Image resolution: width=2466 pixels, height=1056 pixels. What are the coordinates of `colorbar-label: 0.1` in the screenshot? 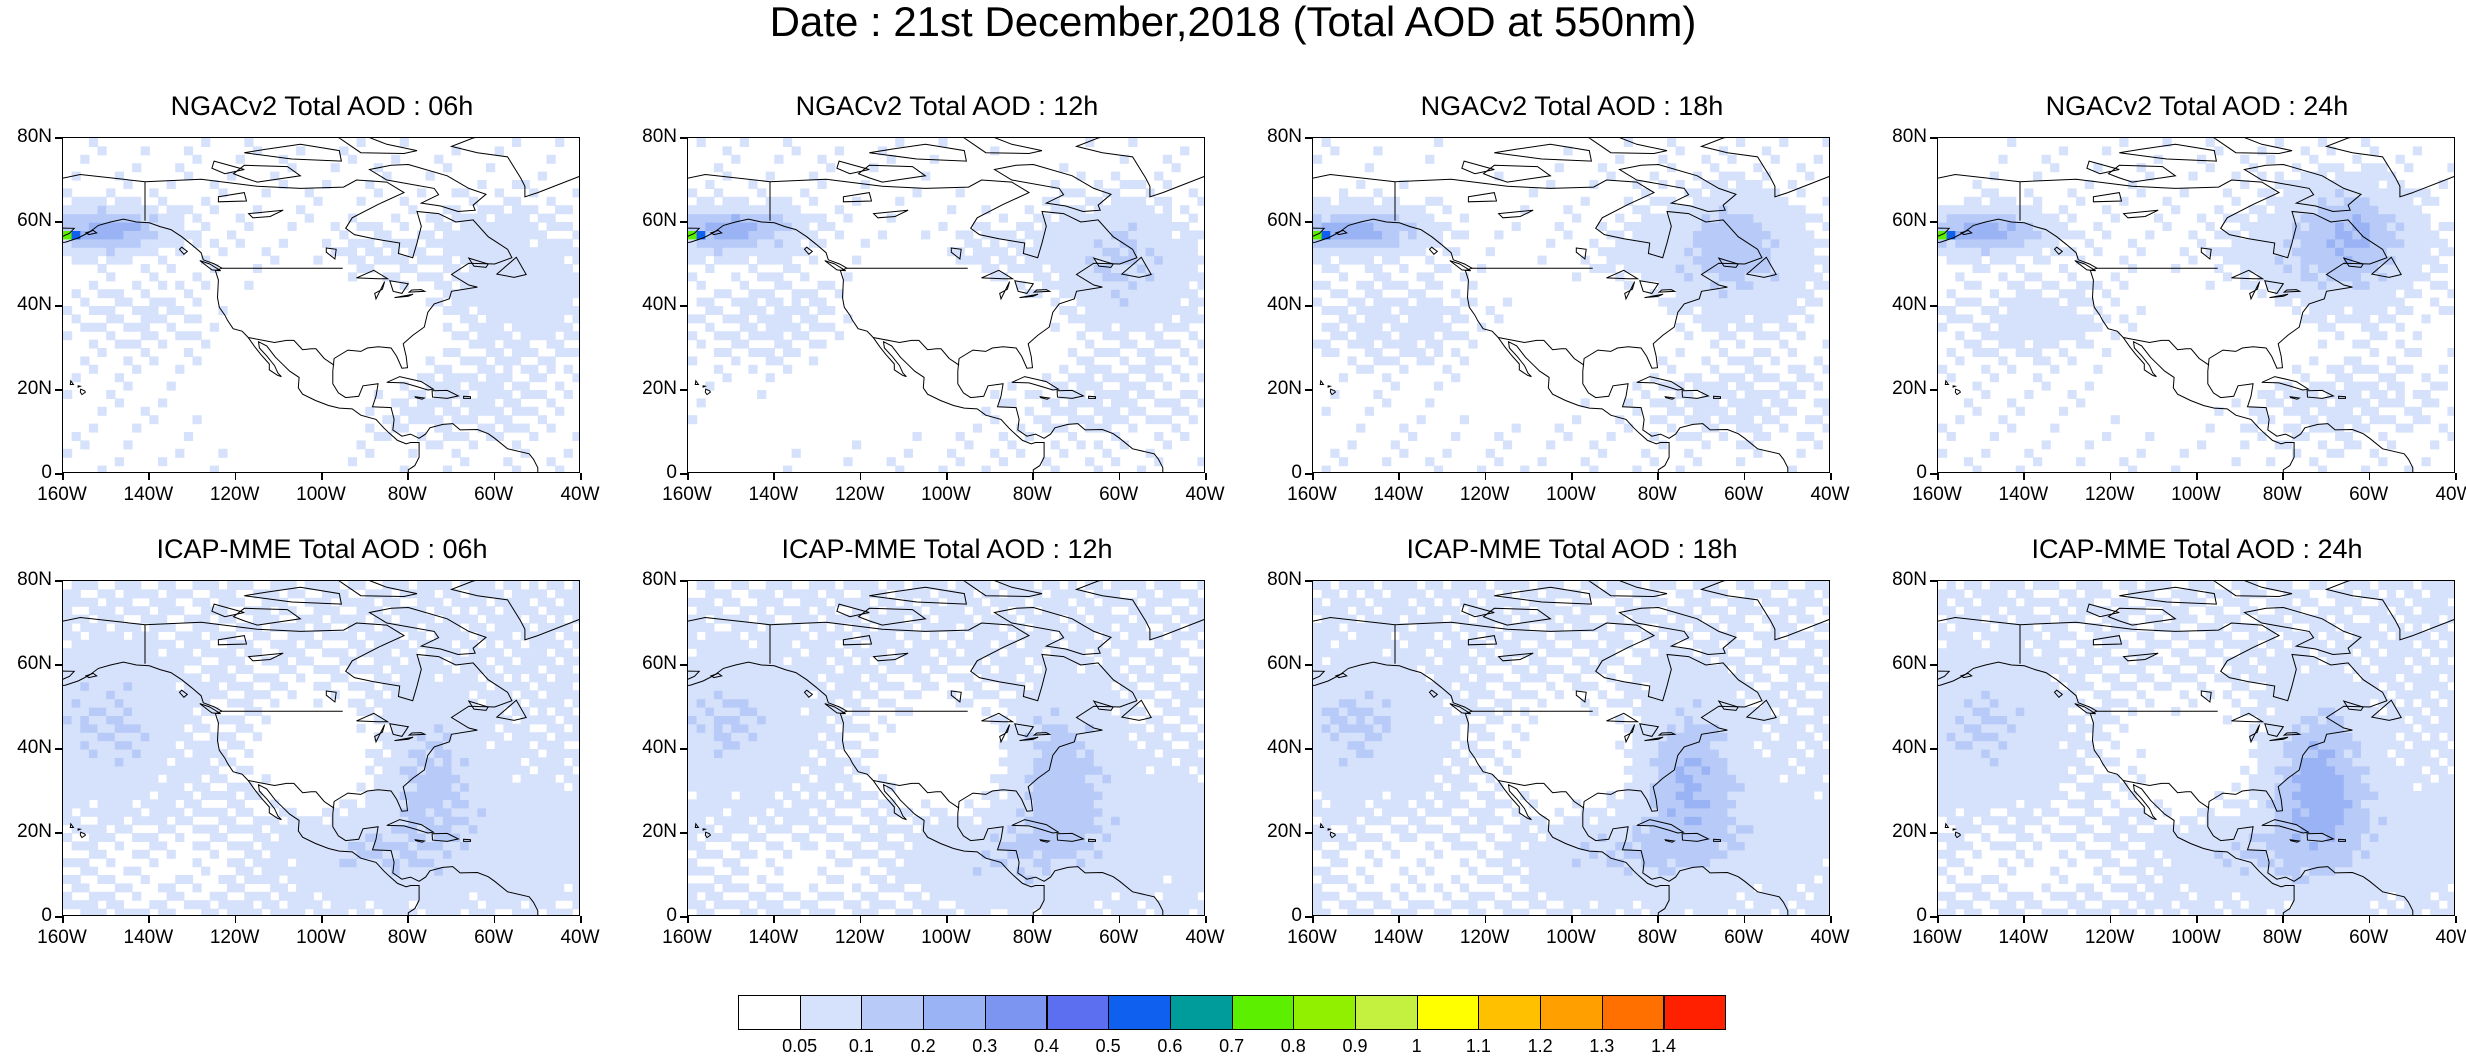 It's located at (861, 1046).